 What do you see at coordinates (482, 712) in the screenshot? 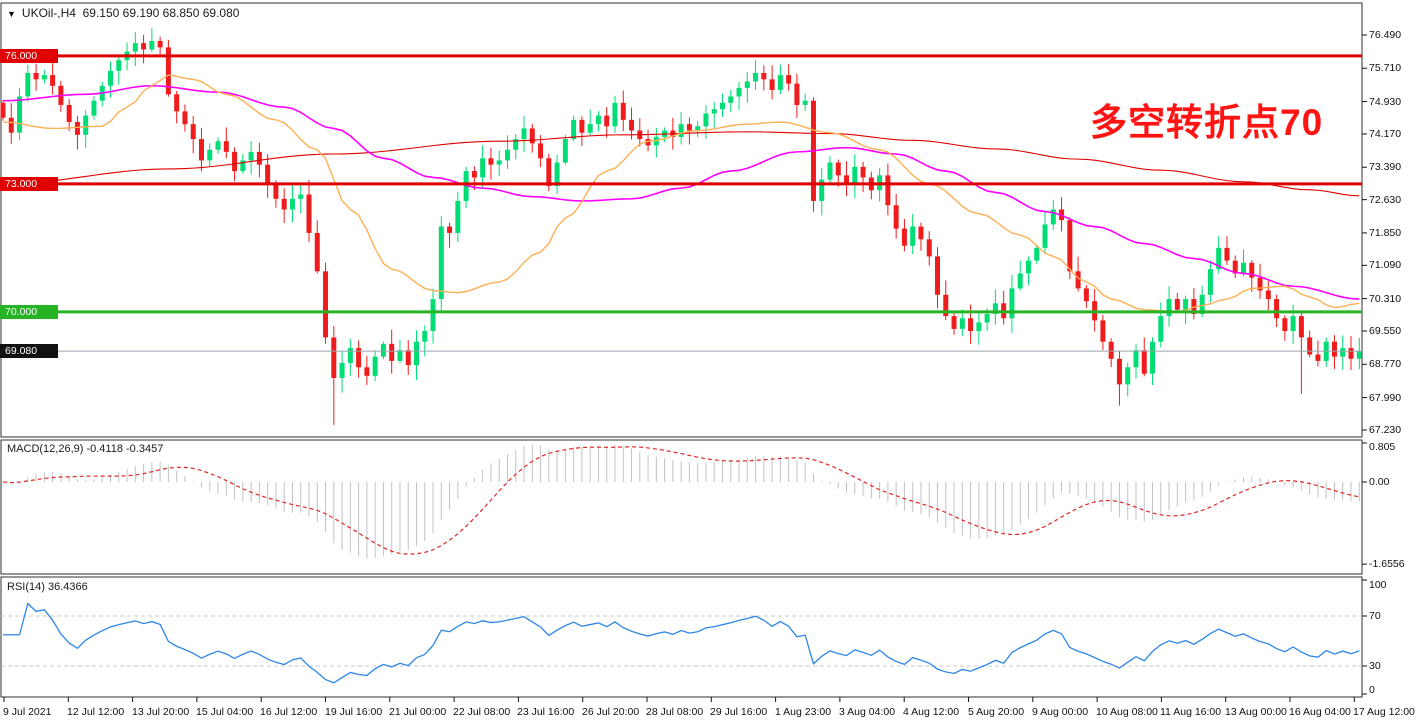
I see `time-tick-label: 22 Jul 08:00` at bounding box center [482, 712].